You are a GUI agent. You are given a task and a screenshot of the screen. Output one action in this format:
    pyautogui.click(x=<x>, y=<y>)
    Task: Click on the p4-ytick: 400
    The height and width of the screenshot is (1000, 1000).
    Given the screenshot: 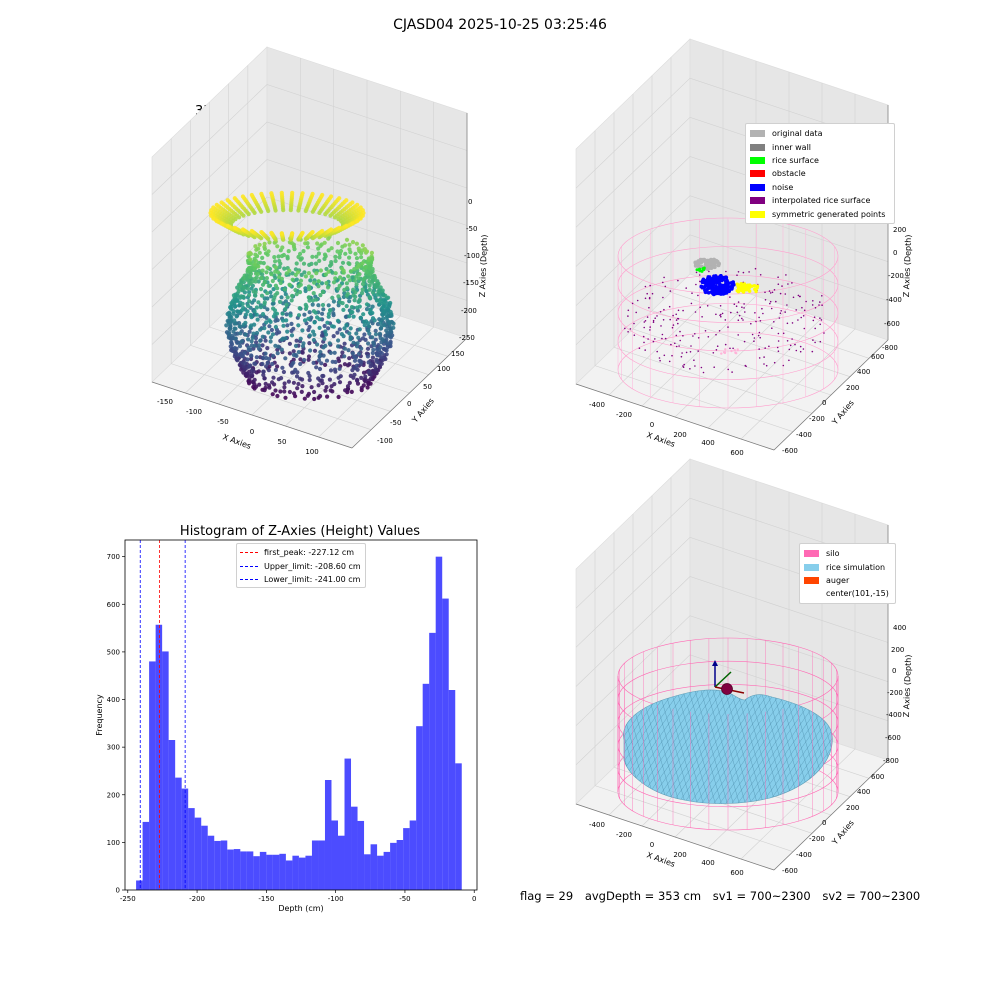 What is the action you would take?
    pyautogui.click(x=863, y=792)
    